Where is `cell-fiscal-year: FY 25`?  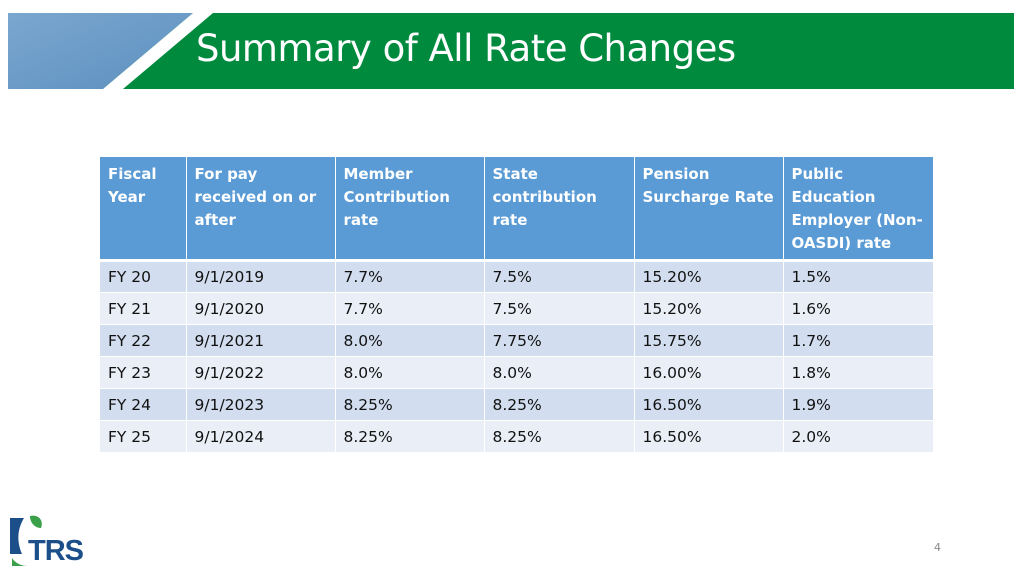 cell-fiscal-year: FY 25 is located at coordinates (143, 436).